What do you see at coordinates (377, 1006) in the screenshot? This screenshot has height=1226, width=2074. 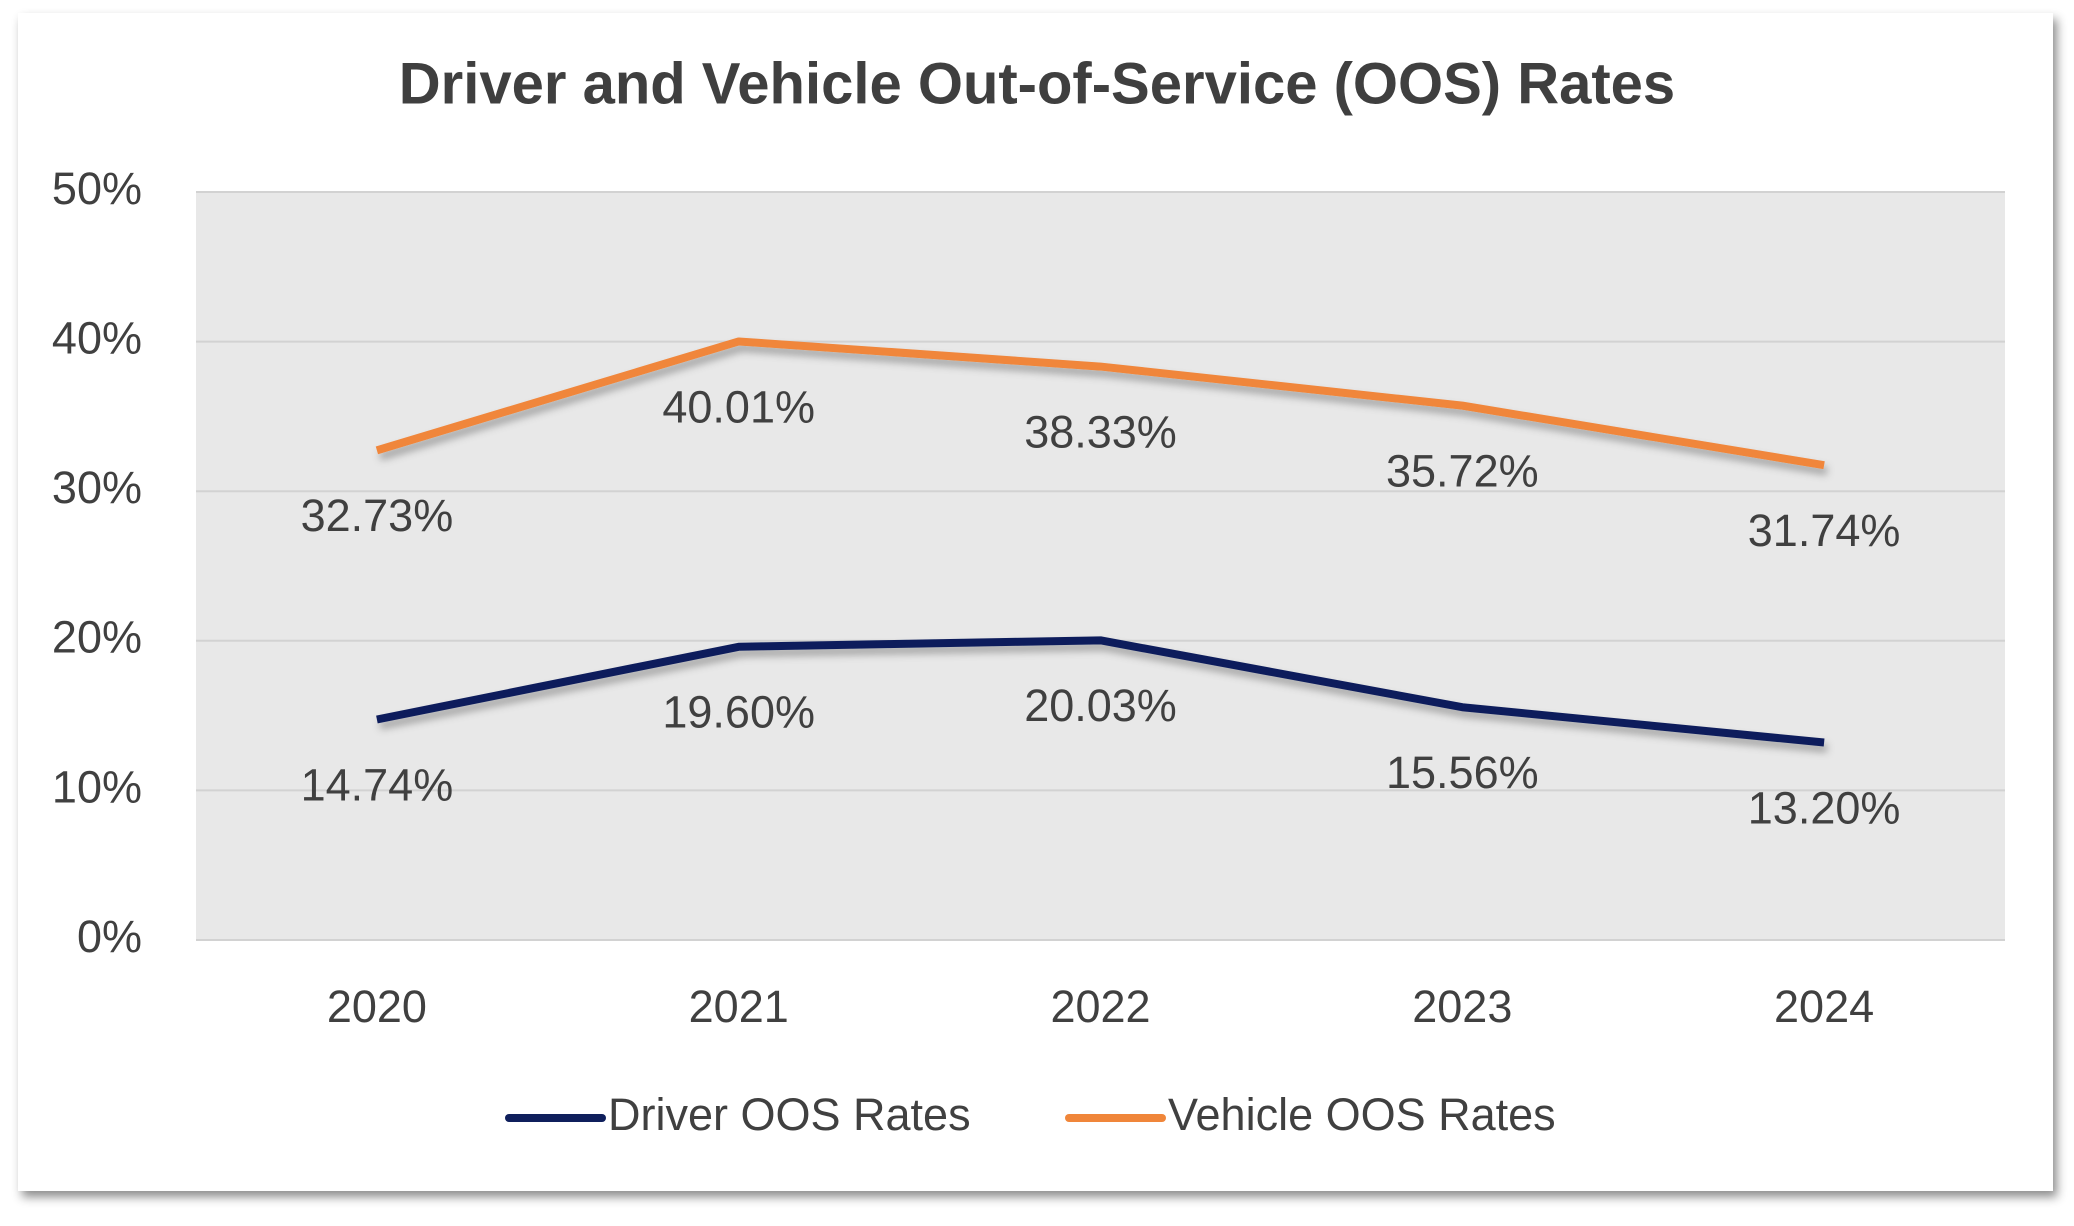 I see `x-tick-label: 2020` at bounding box center [377, 1006].